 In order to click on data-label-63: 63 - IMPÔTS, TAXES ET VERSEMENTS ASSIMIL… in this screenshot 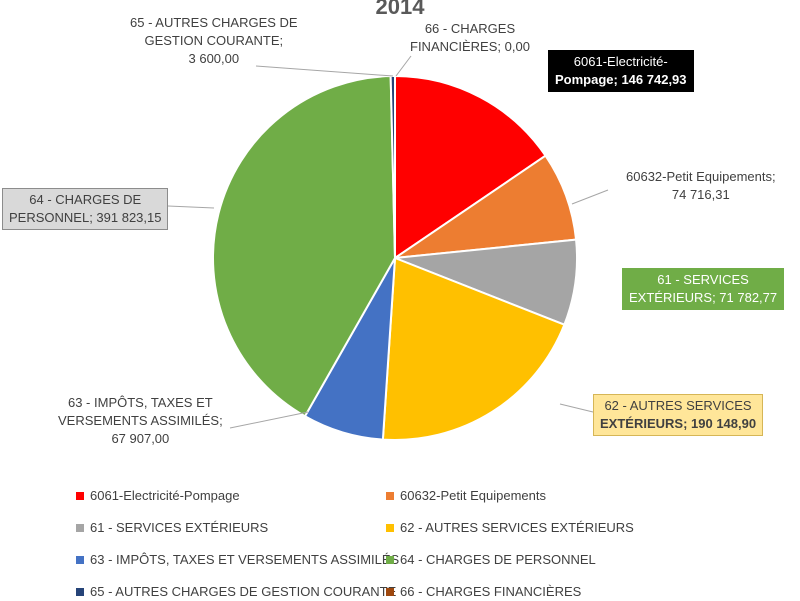, I will do `click(140, 420)`.